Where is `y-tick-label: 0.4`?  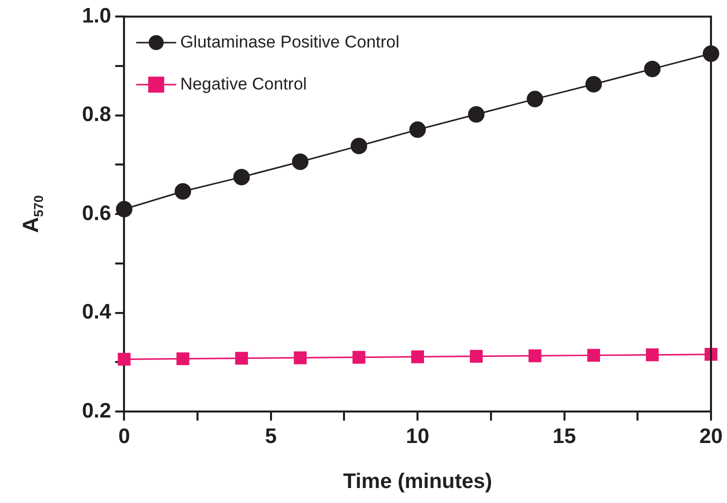 y-tick-label: 0.4 is located at coordinates (97, 312).